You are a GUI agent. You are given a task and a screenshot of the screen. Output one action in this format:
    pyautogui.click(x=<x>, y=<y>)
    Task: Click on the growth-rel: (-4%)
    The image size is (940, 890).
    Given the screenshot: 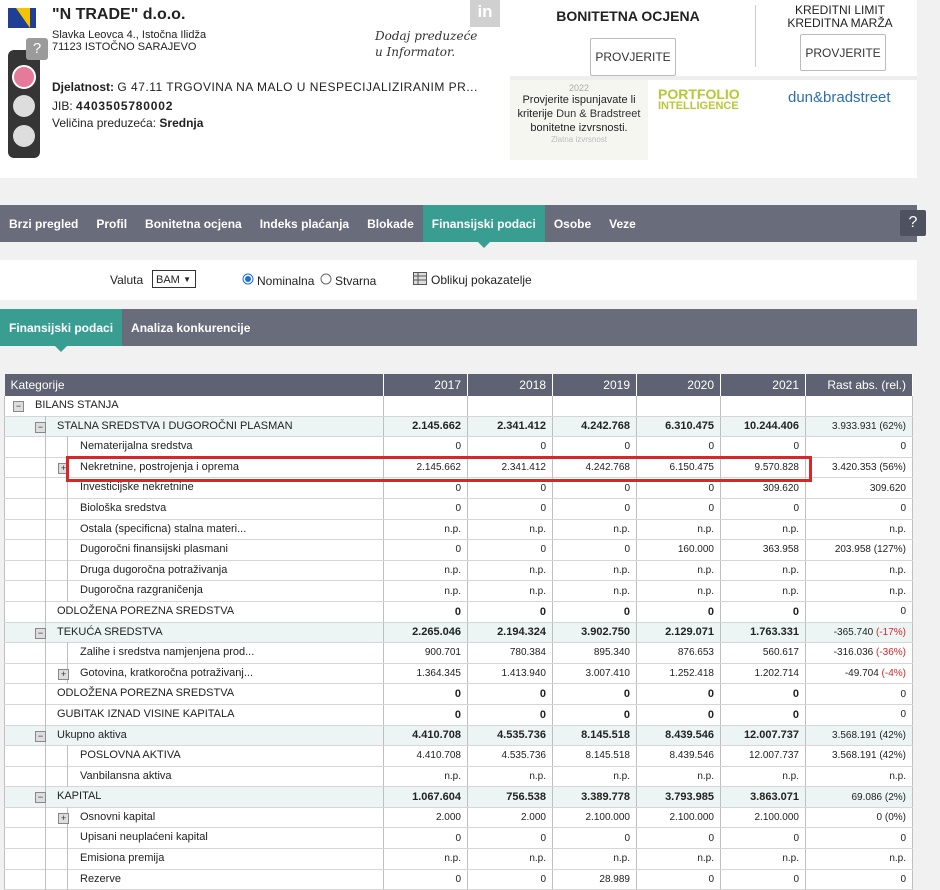 What is the action you would take?
    pyautogui.click(x=893, y=674)
    